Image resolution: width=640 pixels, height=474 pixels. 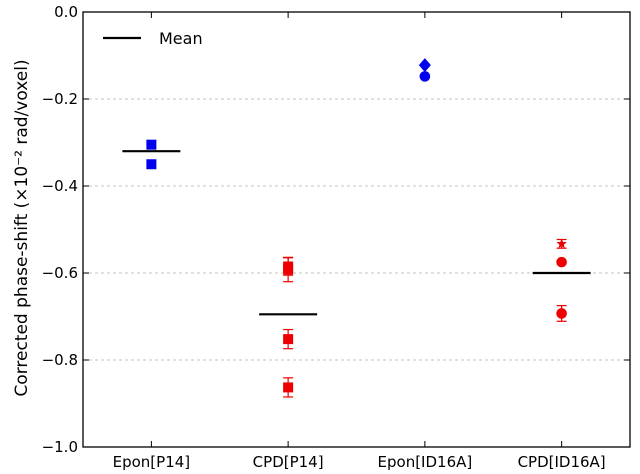 What do you see at coordinates (181, 38) in the screenshot?
I see `legend-mean-label: Mean` at bounding box center [181, 38].